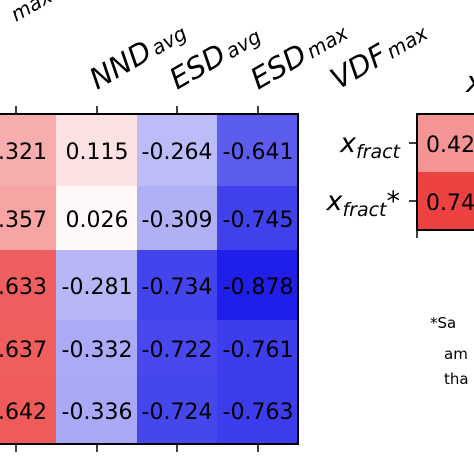 This screenshot has width=474, height=474. I want to click on side-column-label-text: x, so click(469, 82).